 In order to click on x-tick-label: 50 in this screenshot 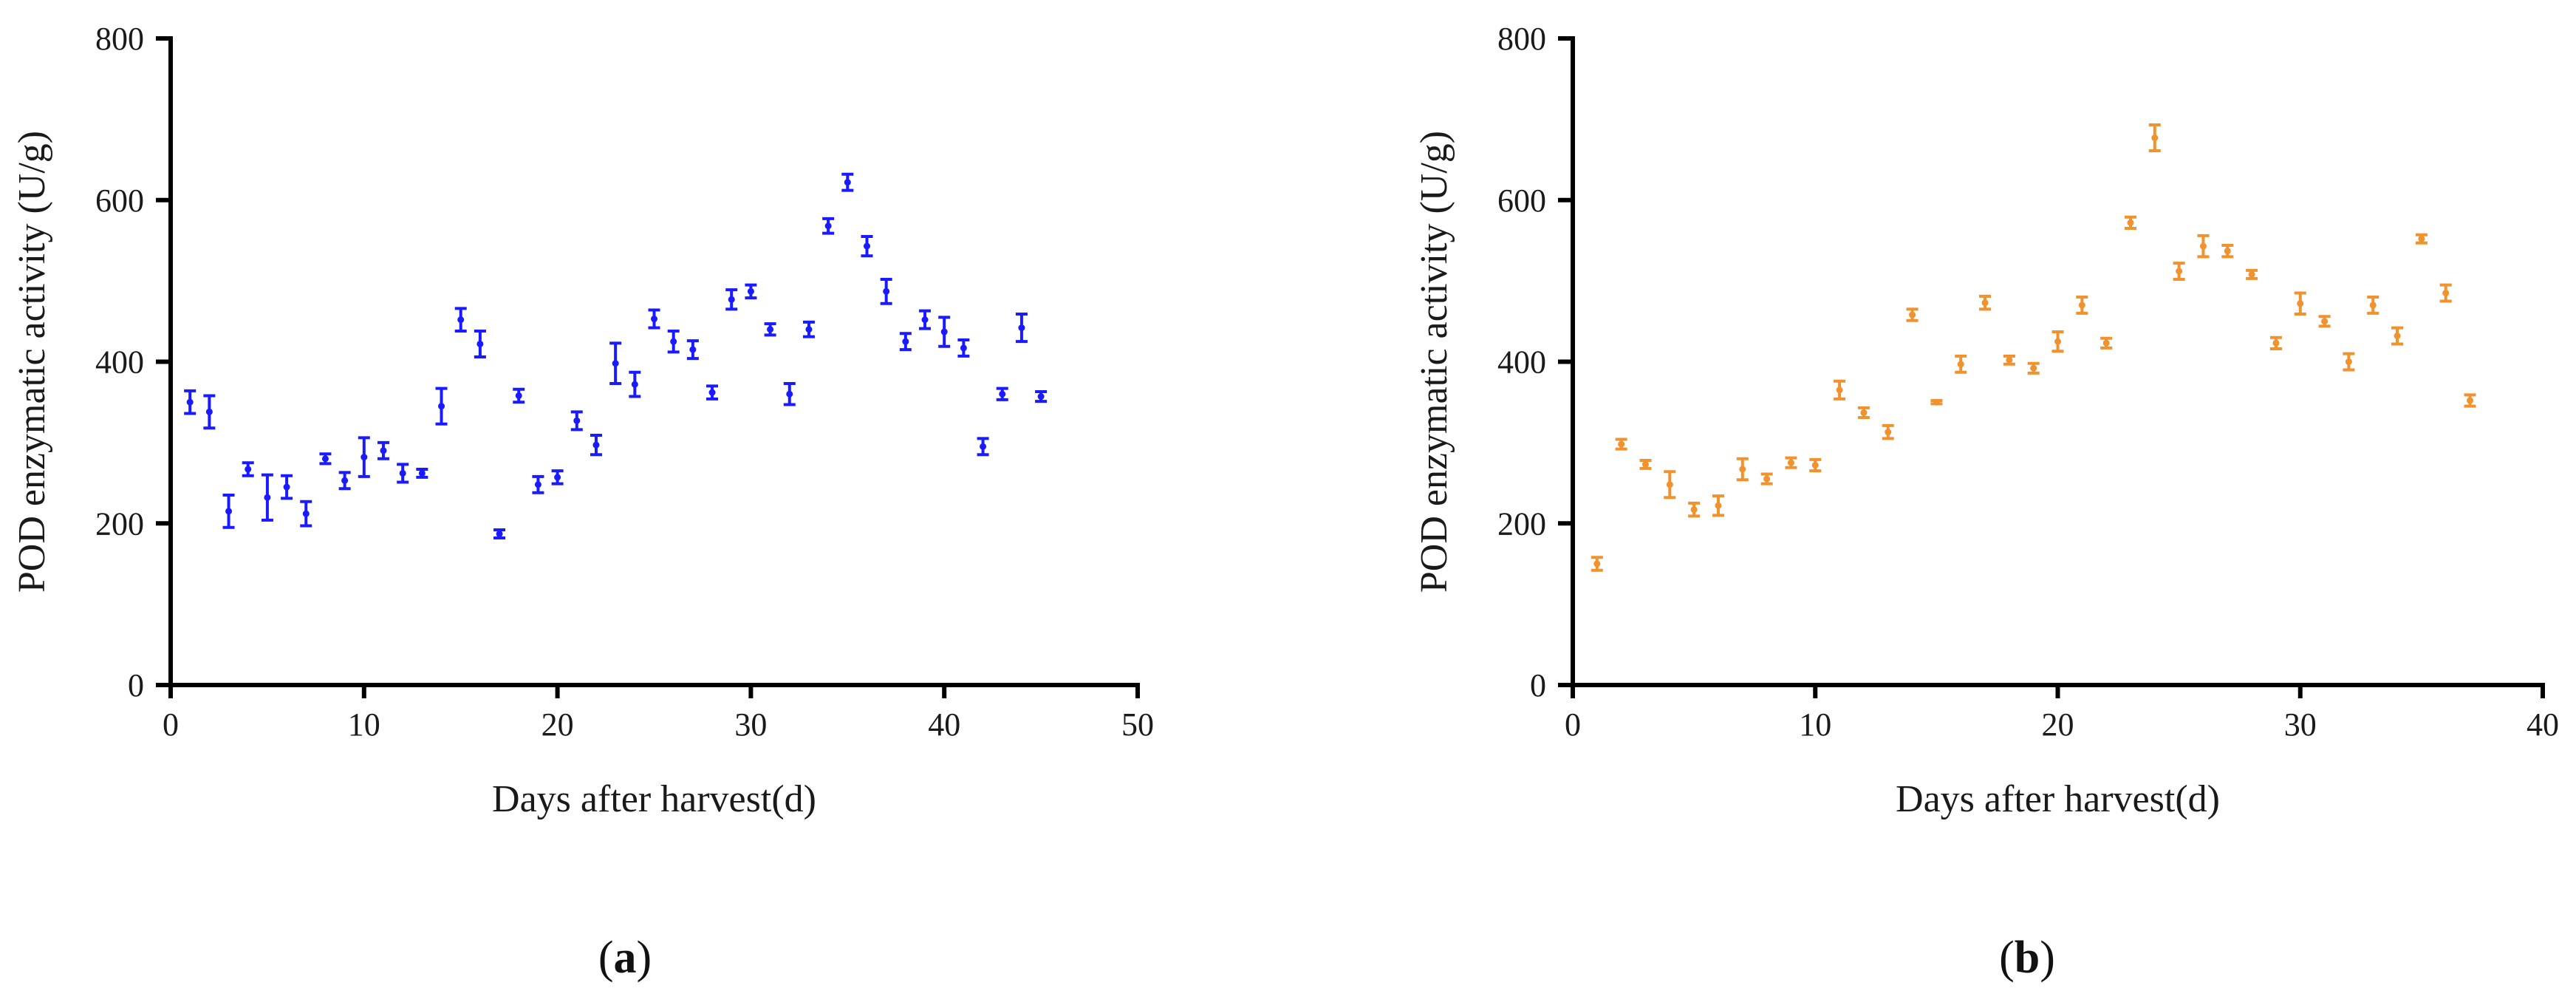, I will do `click(1137, 724)`.